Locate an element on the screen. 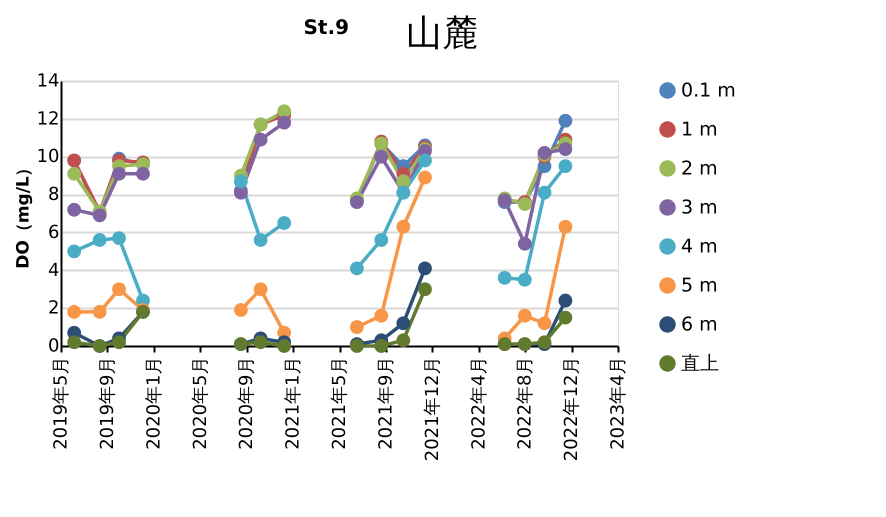  legend-label: 1 m is located at coordinates (699, 129).